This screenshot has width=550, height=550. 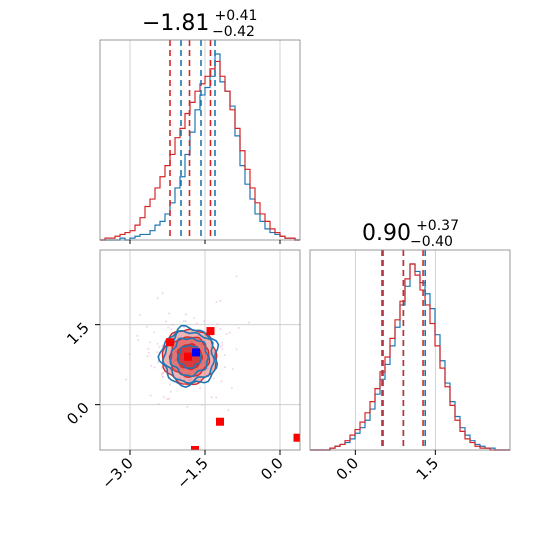 I want to click on param0-title-minus: −0.42, so click(x=233, y=32).